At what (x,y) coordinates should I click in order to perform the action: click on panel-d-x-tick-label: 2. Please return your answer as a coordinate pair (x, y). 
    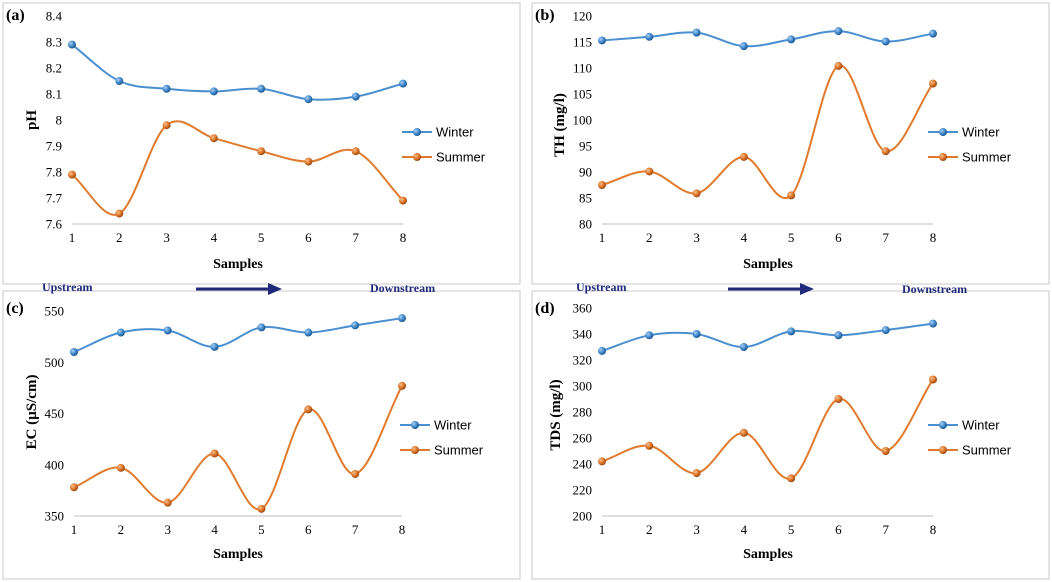
    Looking at the image, I should click on (649, 529).